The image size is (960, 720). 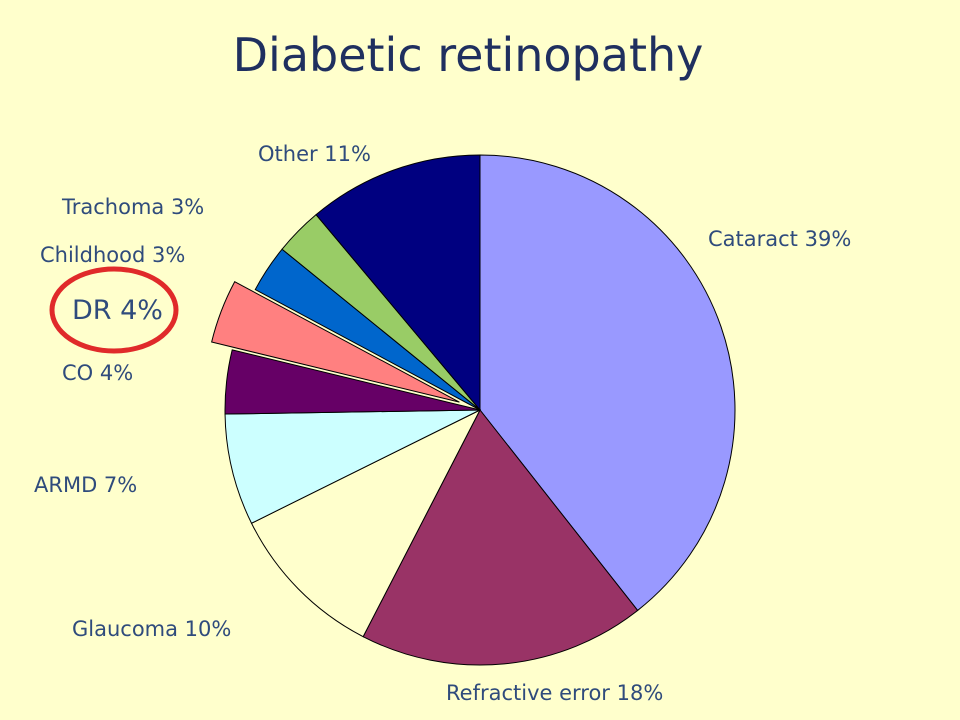 What do you see at coordinates (112, 255) in the screenshot?
I see `slice-label-childhood: Childhood 3%` at bounding box center [112, 255].